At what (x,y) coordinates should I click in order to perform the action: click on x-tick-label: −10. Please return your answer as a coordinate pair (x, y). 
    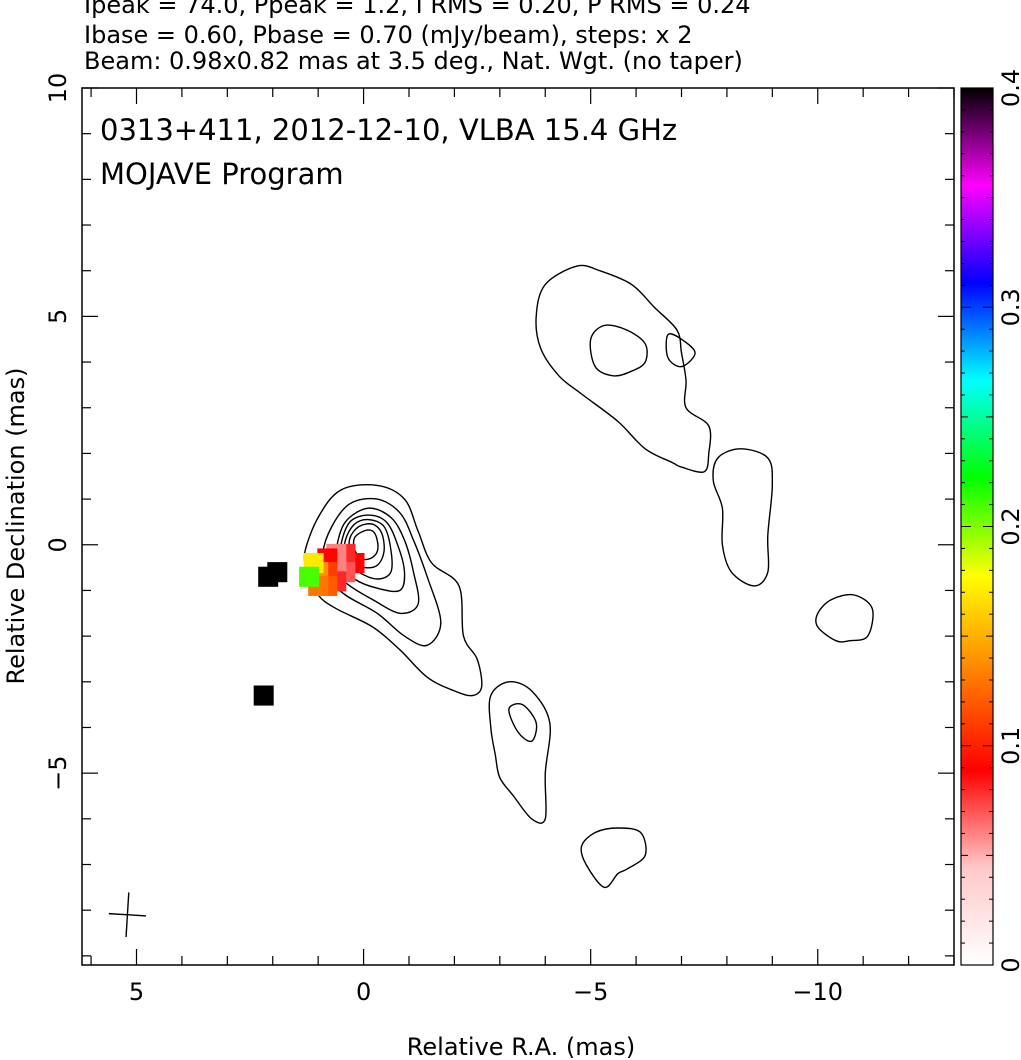
    Looking at the image, I should click on (817, 992).